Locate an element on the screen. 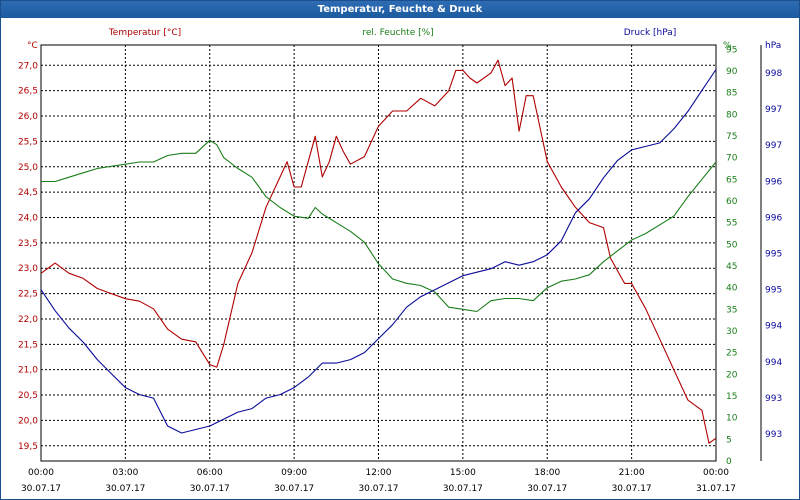 The image size is (800, 500). humidity-tick-label: 5 is located at coordinates (729, 440).